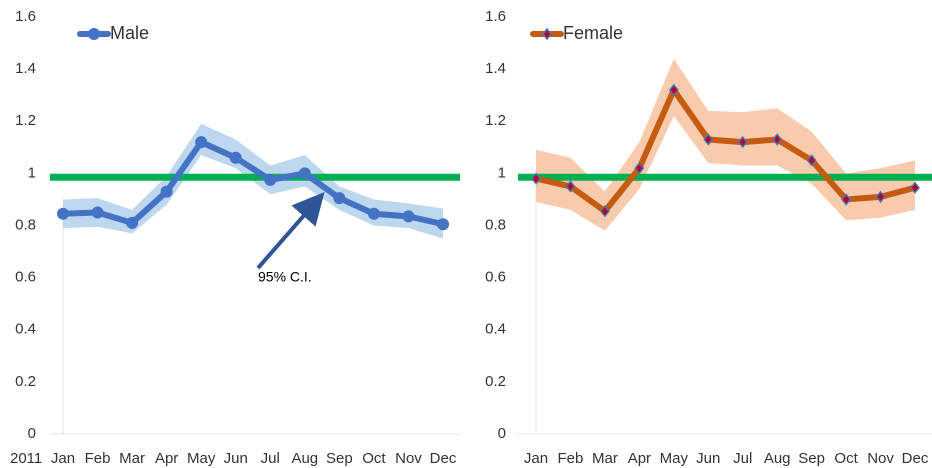 The height and width of the screenshot is (468, 932). What do you see at coordinates (725, 150) in the screenshot?
I see `series-line` at bounding box center [725, 150].